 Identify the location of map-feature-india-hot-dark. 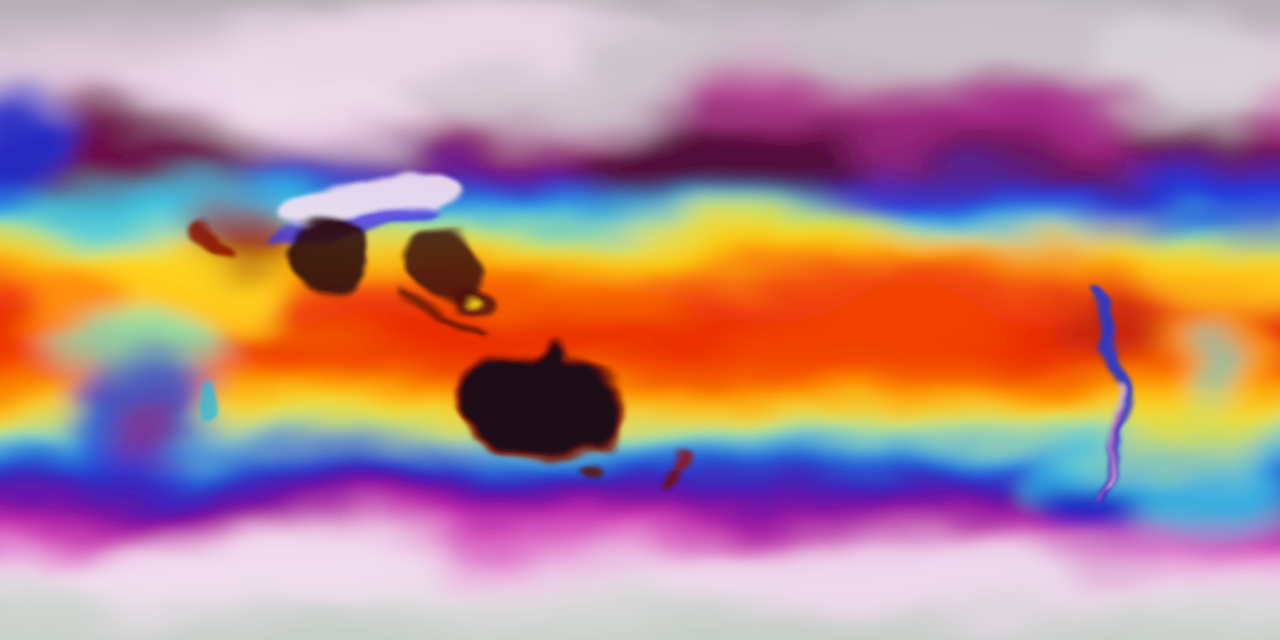
(330, 253).